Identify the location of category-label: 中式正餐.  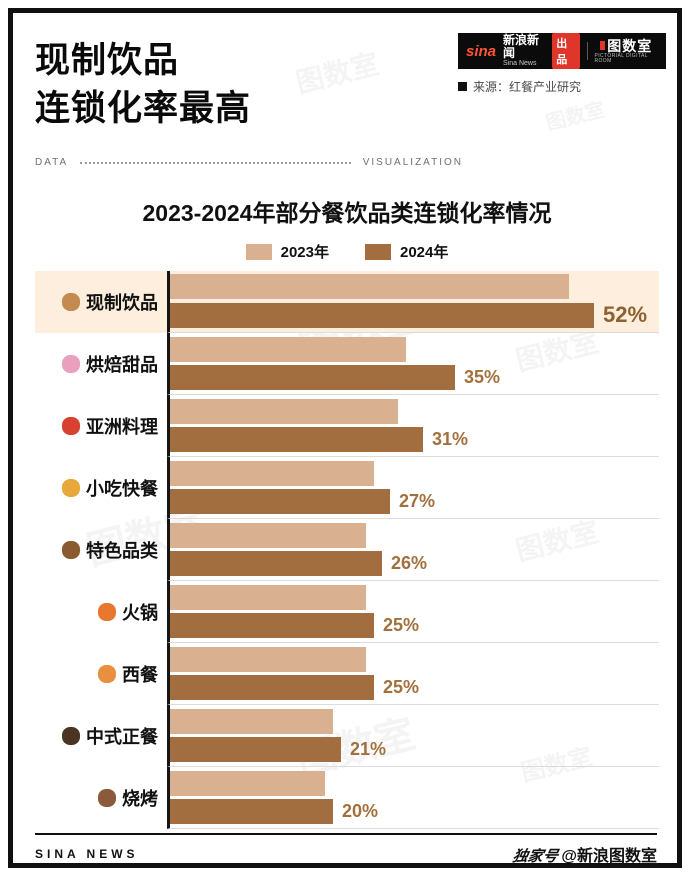
(101, 736).